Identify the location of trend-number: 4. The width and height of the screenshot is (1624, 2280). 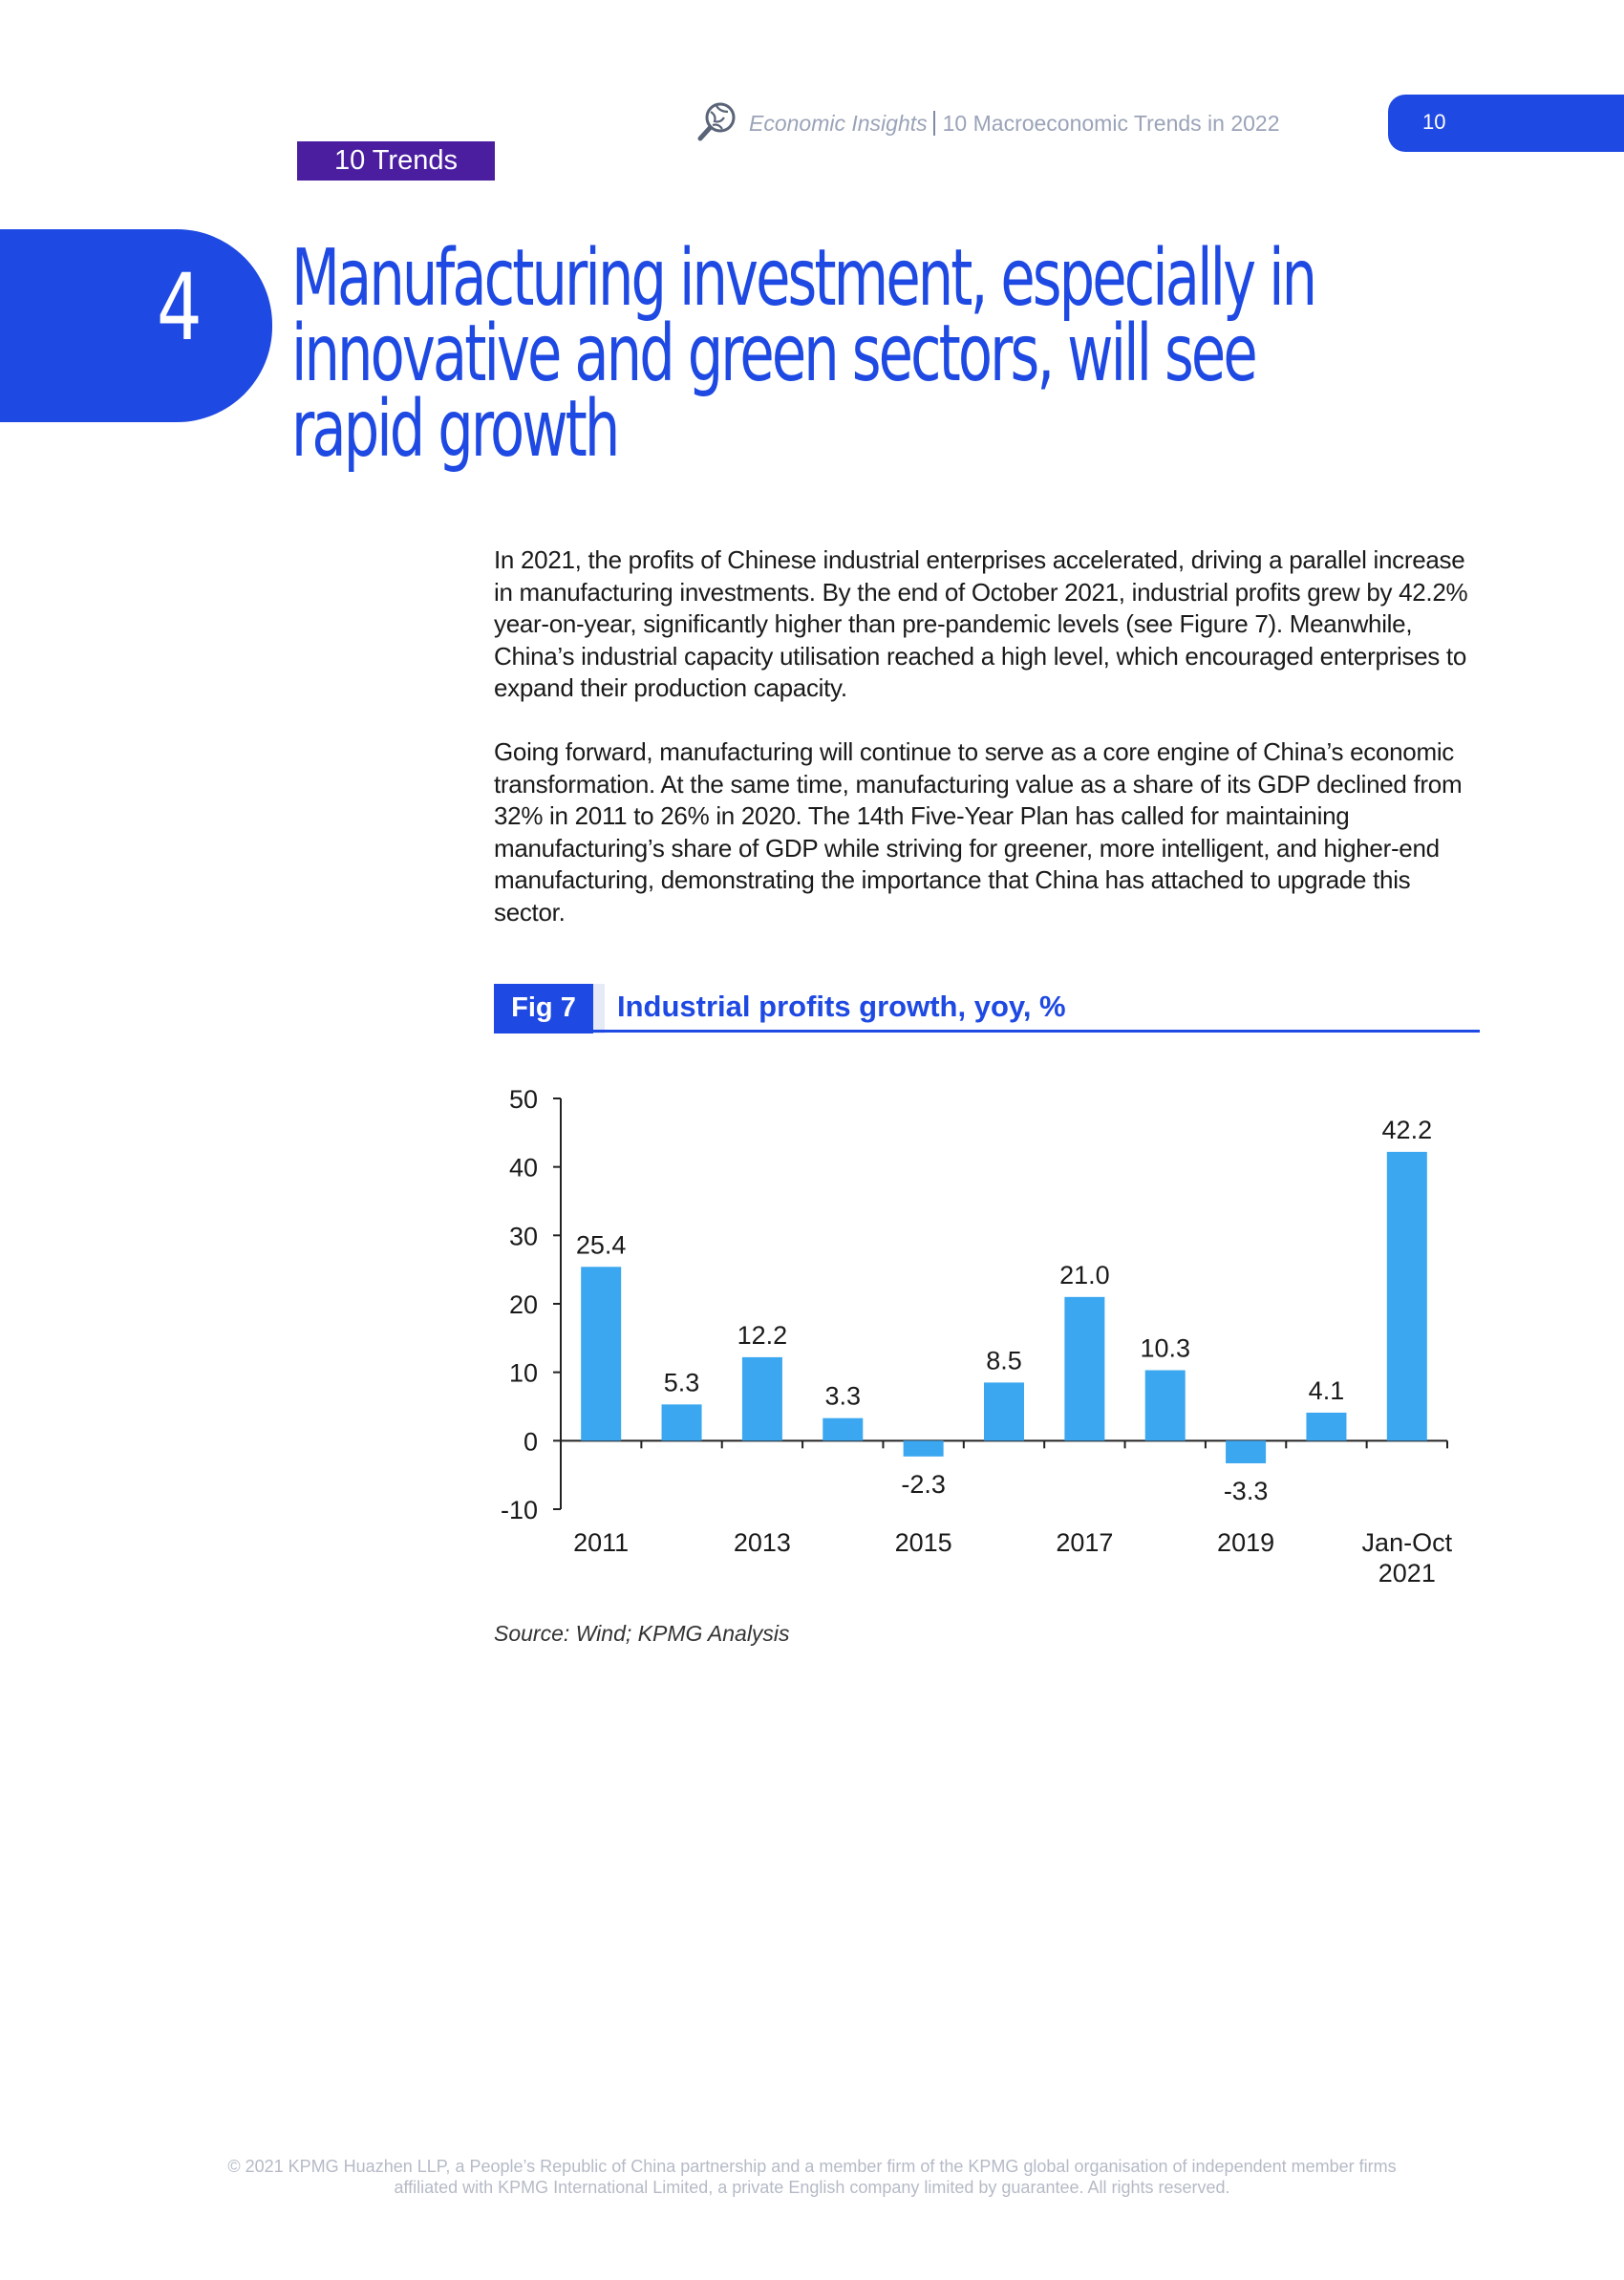
(180, 308).